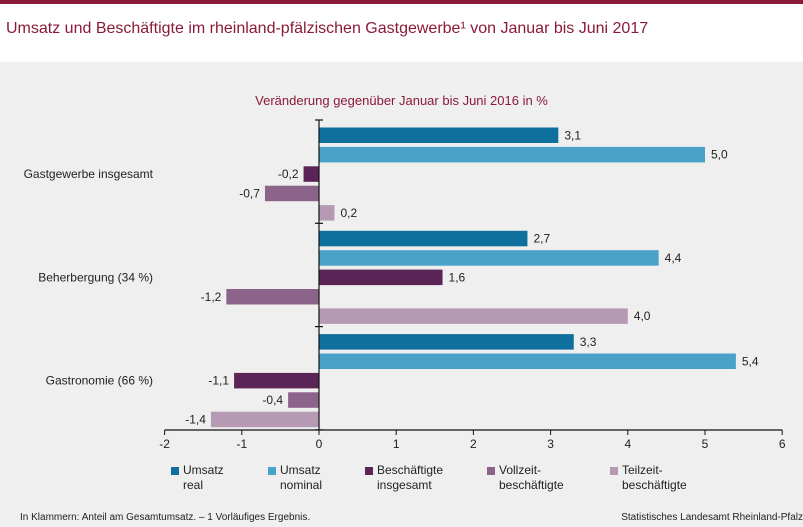 This screenshot has height=527, width=803. Describe the element at coordinates (457, 277) in the screenshot. I see `bar-value-label: 1,6` at that location.